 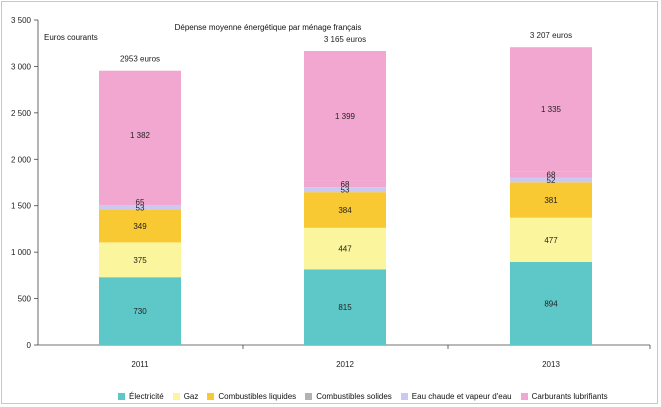 I want to click on y-tick-label: 2 000, so click(x=21, y=159).